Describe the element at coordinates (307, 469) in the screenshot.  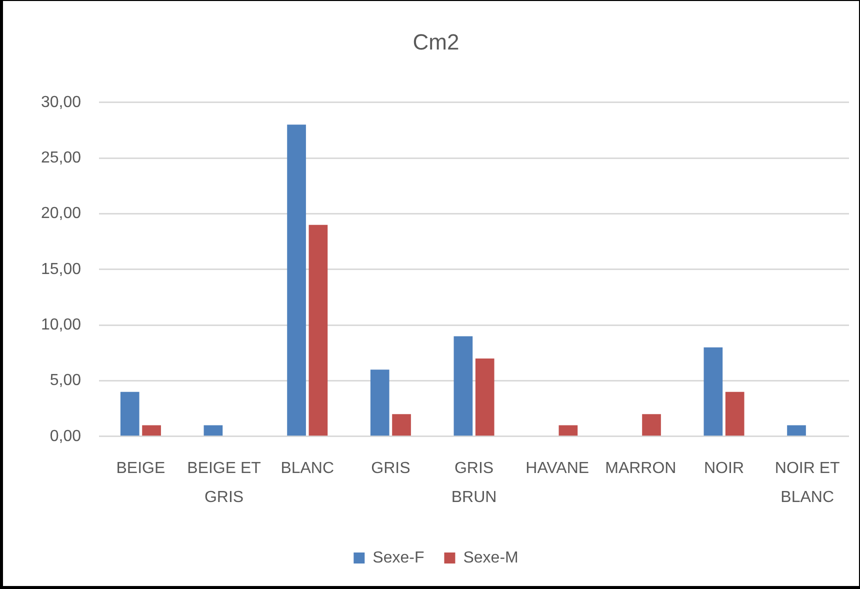
I see `x-tick-label: BLANC` at that location.